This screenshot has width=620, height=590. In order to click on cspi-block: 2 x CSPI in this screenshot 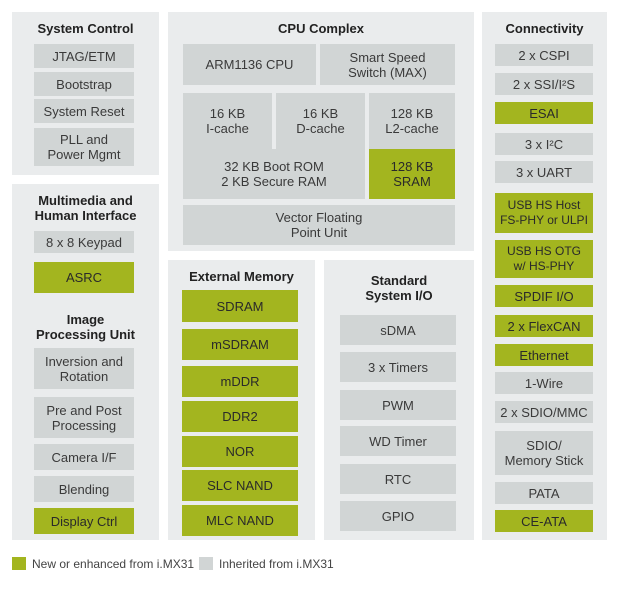, I will do `click(544, 55)`.